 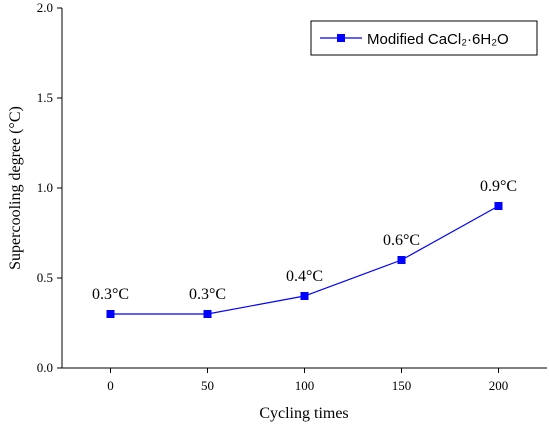 What do you see at coordinates (341, 38) in the screenshot?
I see `legend-marker` at bounding box center [341, 38].